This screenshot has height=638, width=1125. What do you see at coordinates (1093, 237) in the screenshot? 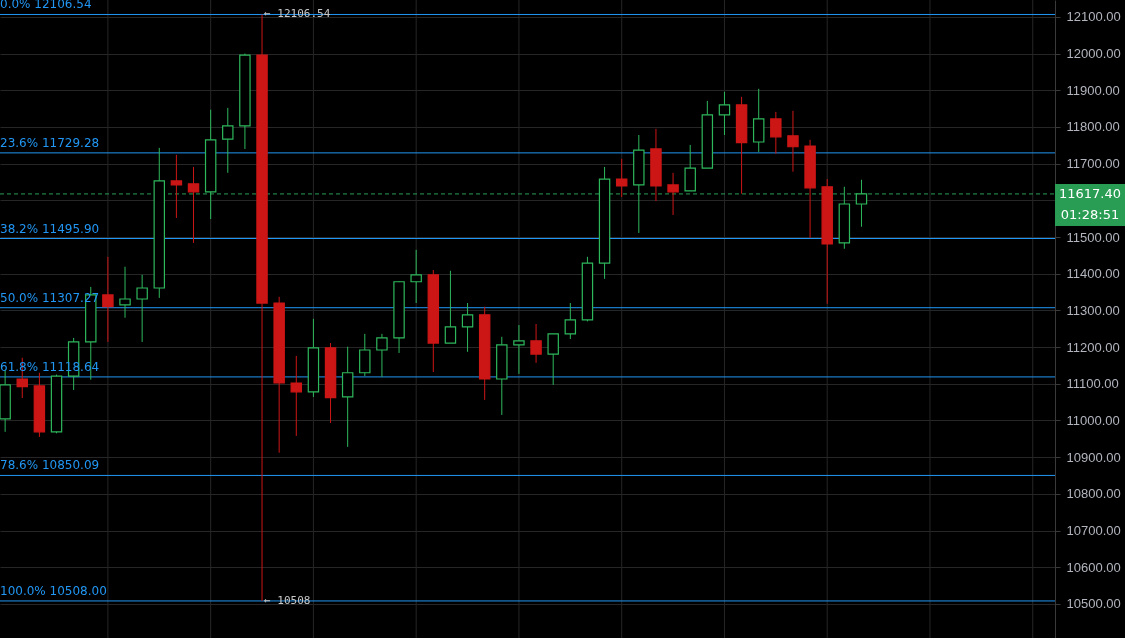
I see `y-tick-label: 11500.00` at bounding box center [1093, 237].